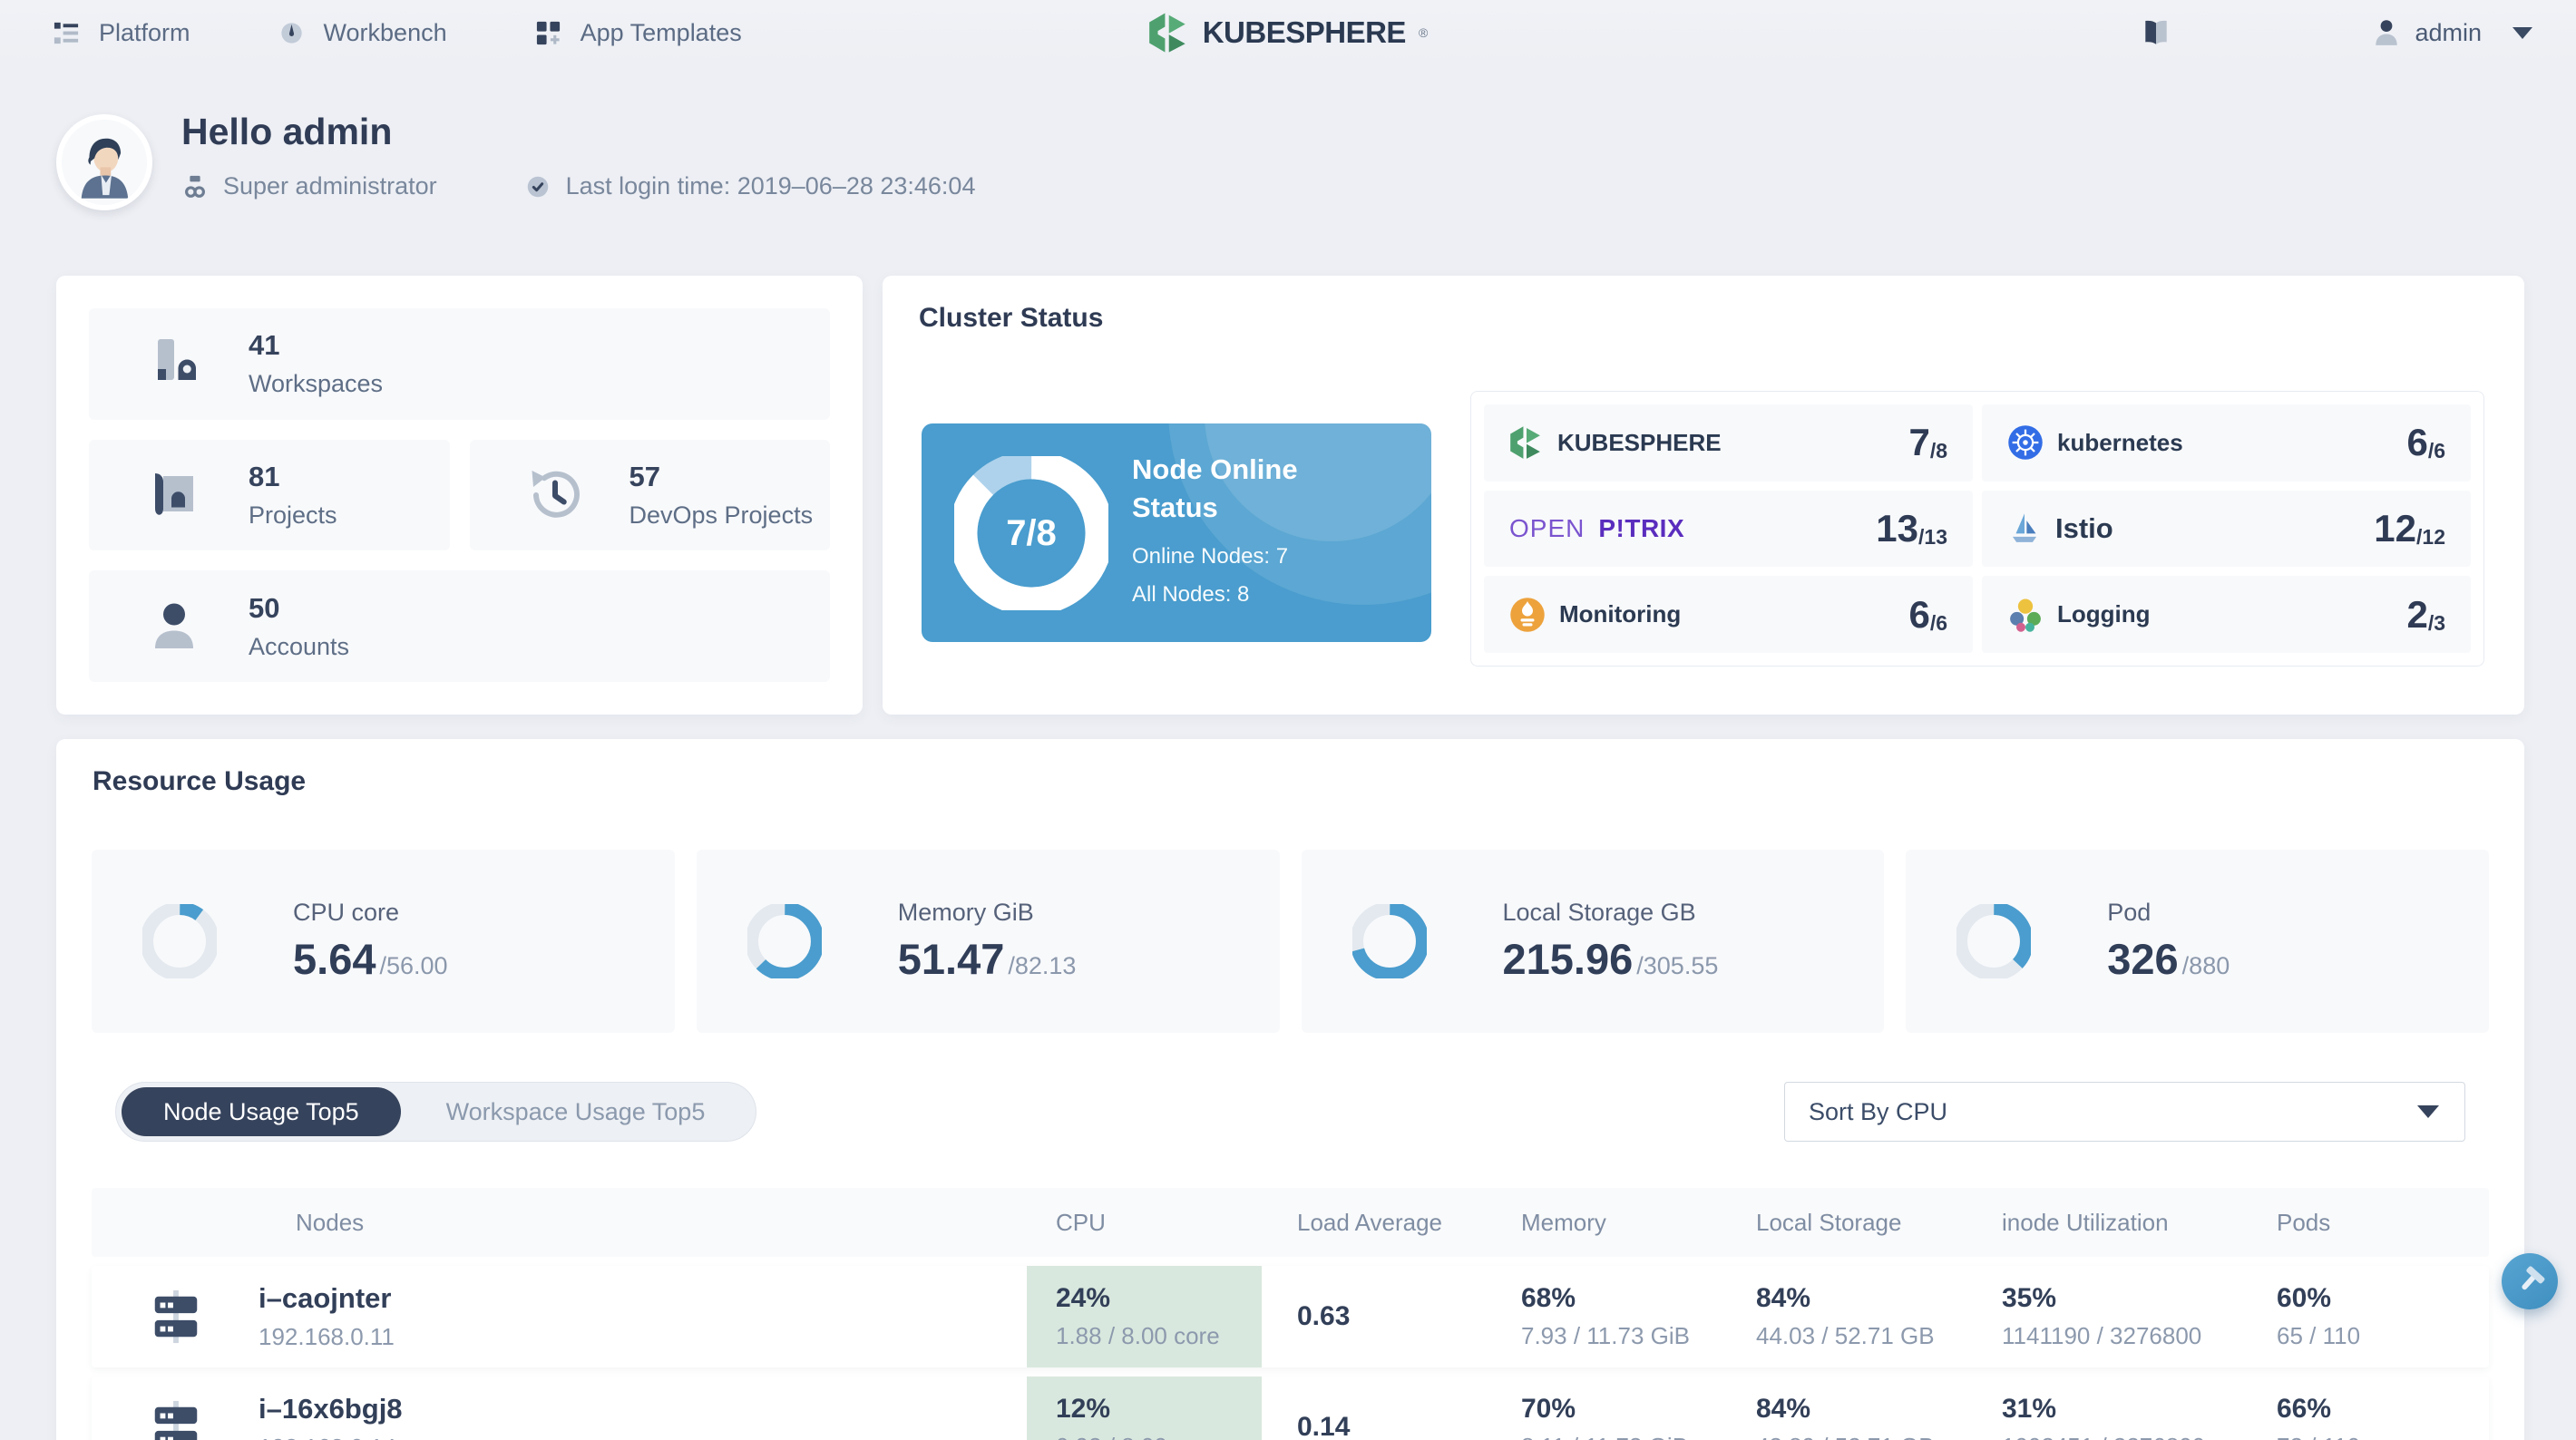 This screenshot has height=1440, width=2576. I want to click on gauge-local-storage: Local Storage GB 215.96/305.55, so click(1593, 941).